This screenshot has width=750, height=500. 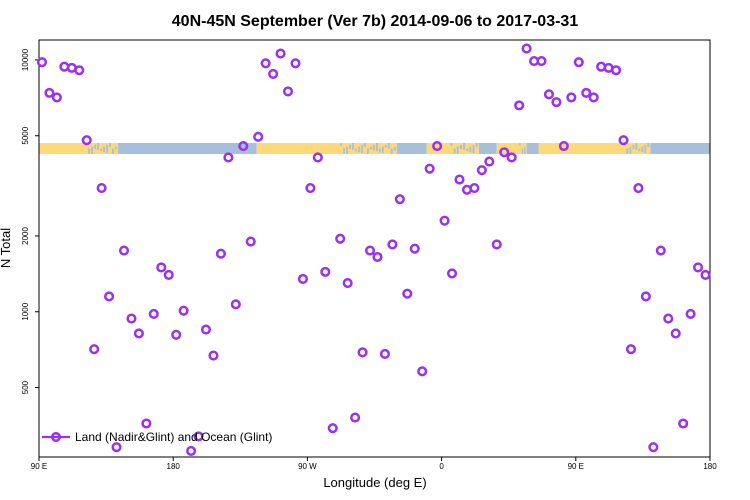 I want to click on x-tick-label: 180, so click(x=174, y=466).